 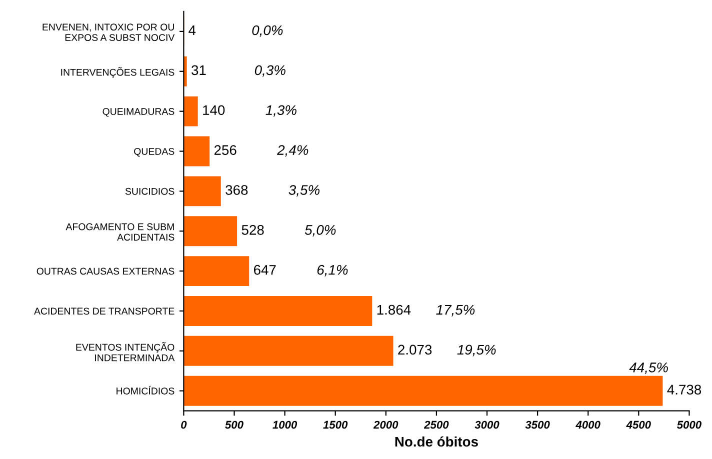 I want to click on data-label: 4, so click(x=192, y=30).